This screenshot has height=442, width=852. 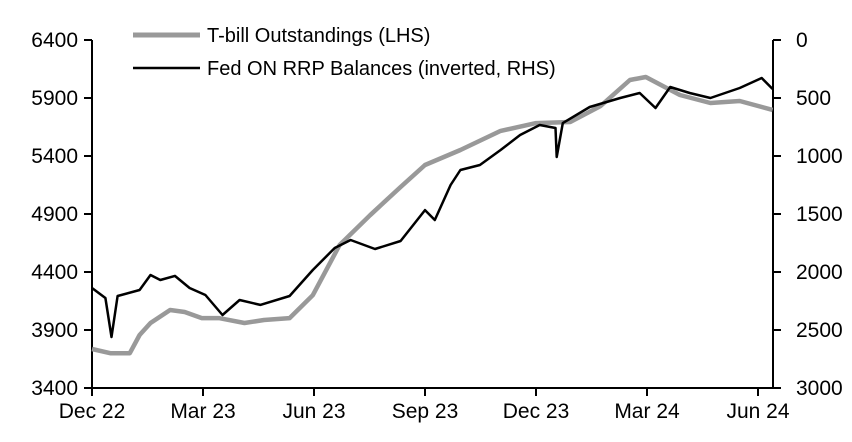 What do you see at coordinates (757, 411) in the screenshot?
I see `x-tick-label: Jun 24` at bounding box center [757, 411].